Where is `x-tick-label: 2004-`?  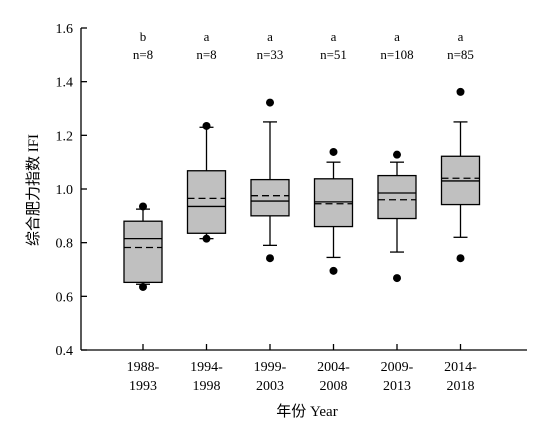 x-tick-label: 2004- is located at coordinates (333, 367).